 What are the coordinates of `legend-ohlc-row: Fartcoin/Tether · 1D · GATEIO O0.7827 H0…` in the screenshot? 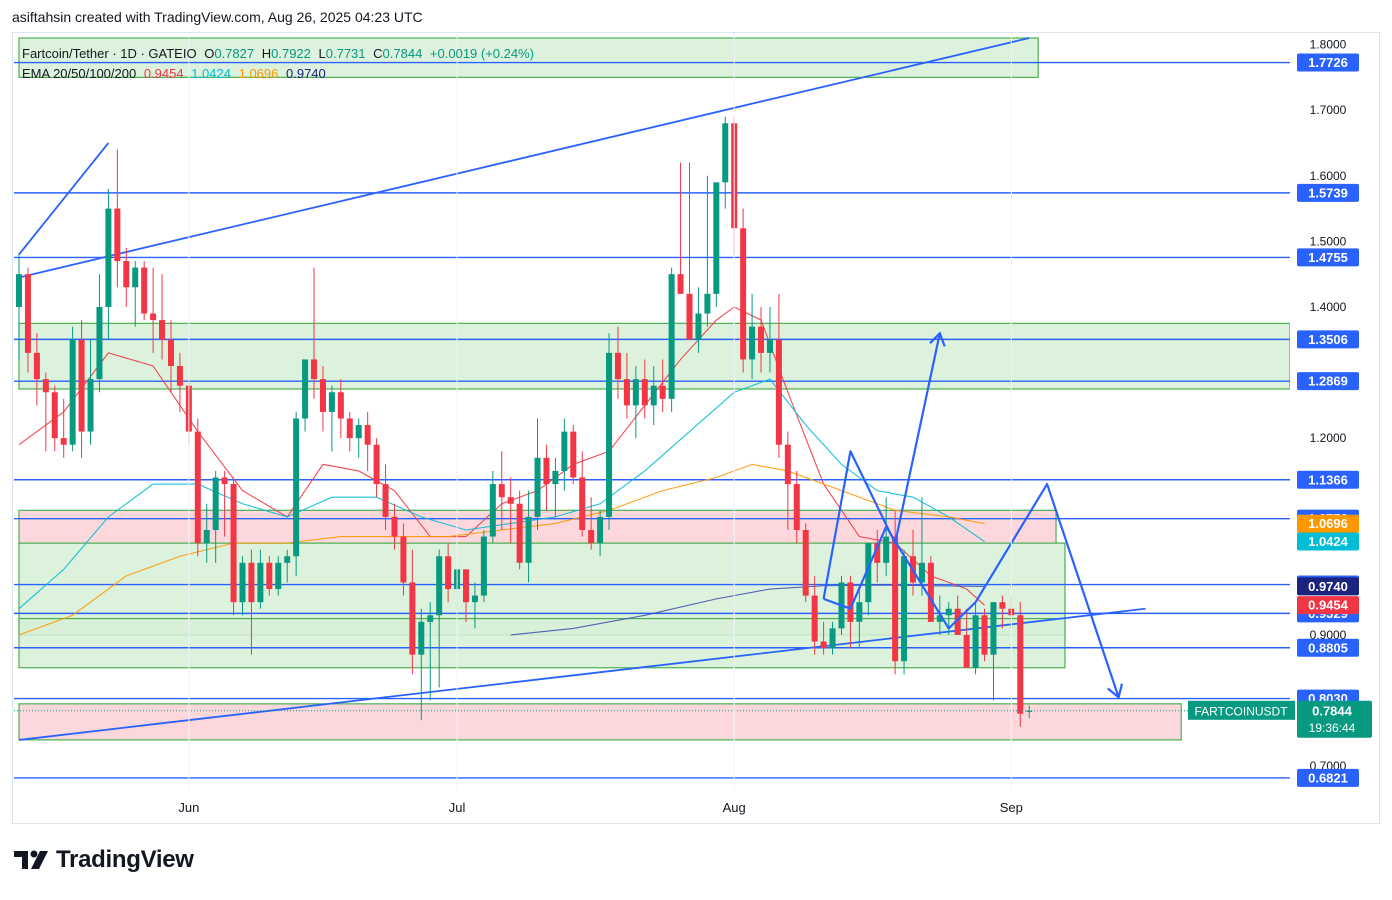 It's located at (280, 54).